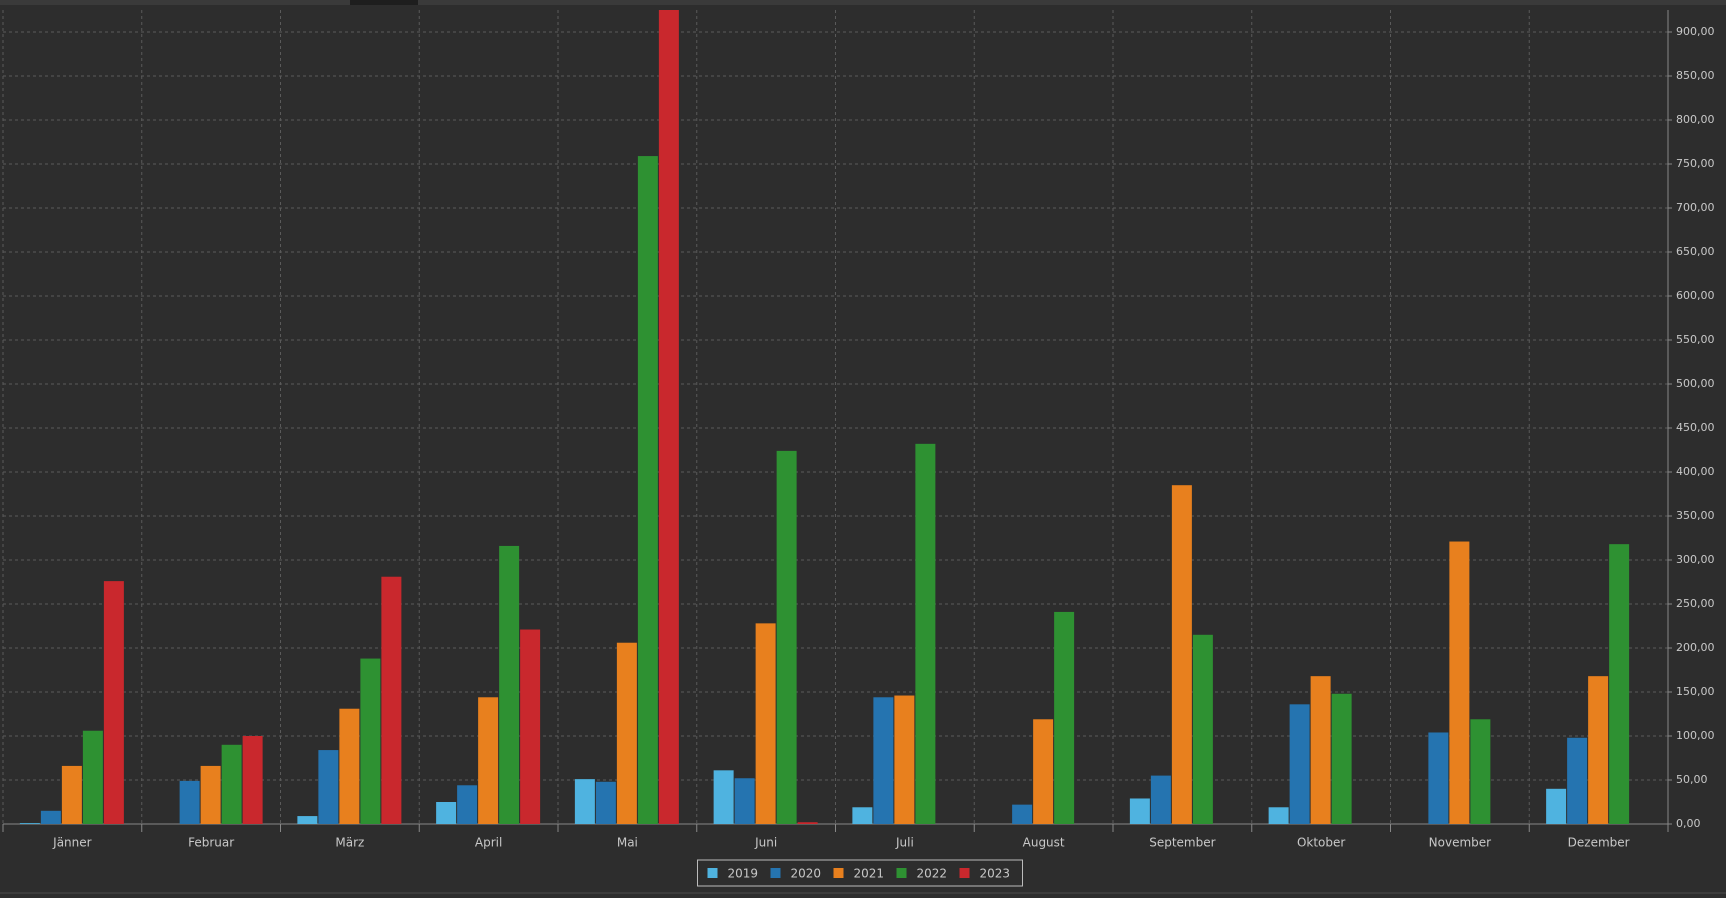 The image size is (1726, 898). Describe the element at coordinates (1695, 515) in the screenshot. I see `y-tick-label: 350,00` at that location.